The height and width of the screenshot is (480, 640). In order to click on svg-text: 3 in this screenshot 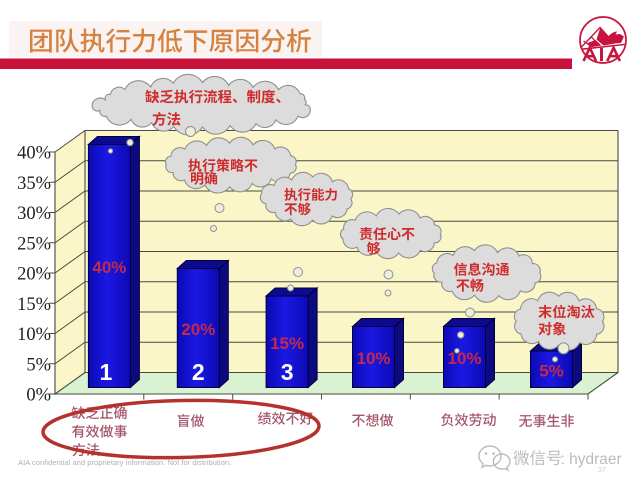, I will do `click(287, 372)`.